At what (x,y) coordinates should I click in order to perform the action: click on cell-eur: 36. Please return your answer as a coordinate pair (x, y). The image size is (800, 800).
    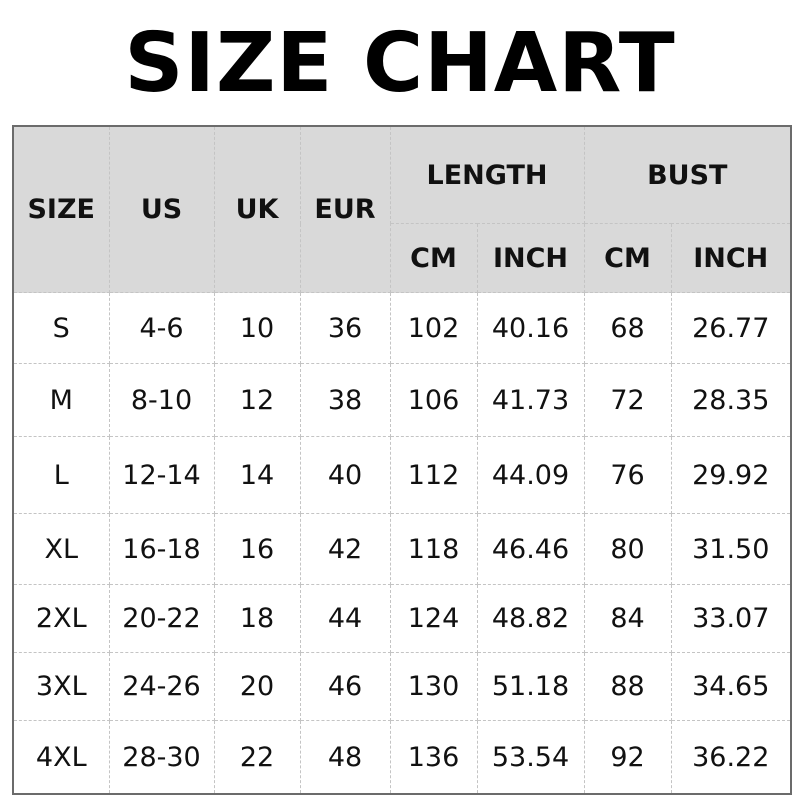
    Looking at the image, I should click on (345, 328).